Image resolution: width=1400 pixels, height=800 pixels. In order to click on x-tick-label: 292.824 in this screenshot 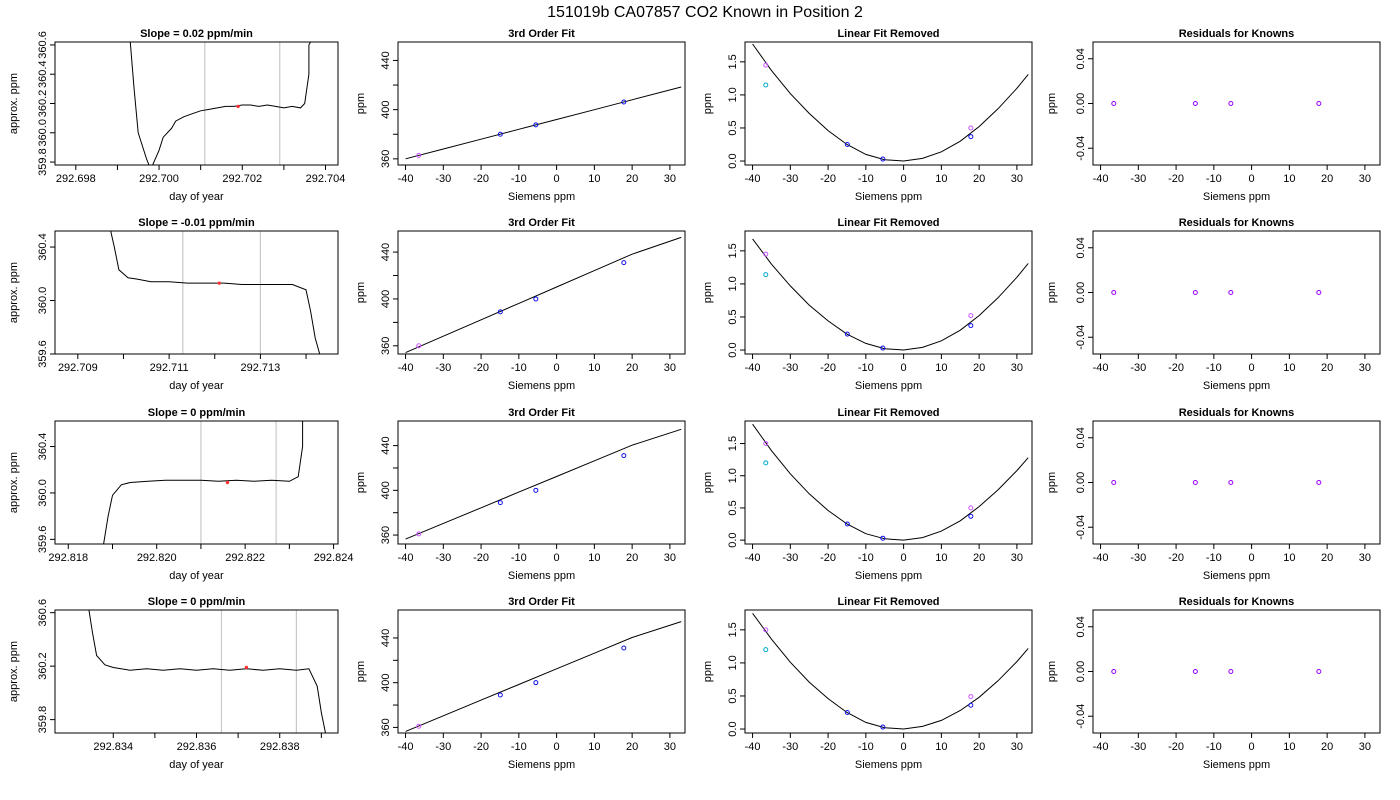, I will do `click(334, 558)`.